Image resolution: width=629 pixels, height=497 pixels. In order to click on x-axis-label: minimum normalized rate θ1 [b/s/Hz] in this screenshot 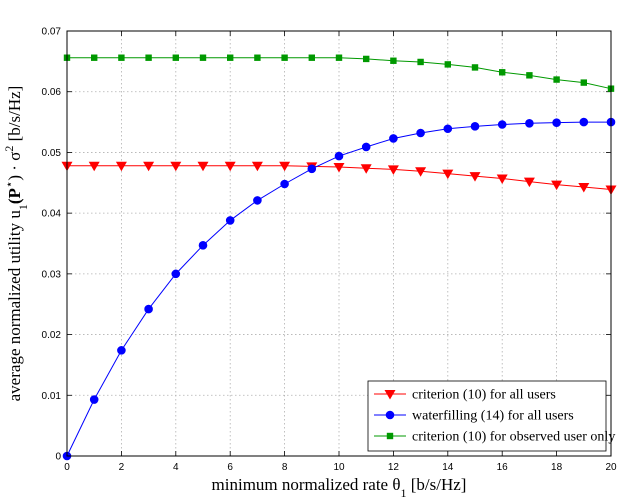, I will do `click(339, 486)`.